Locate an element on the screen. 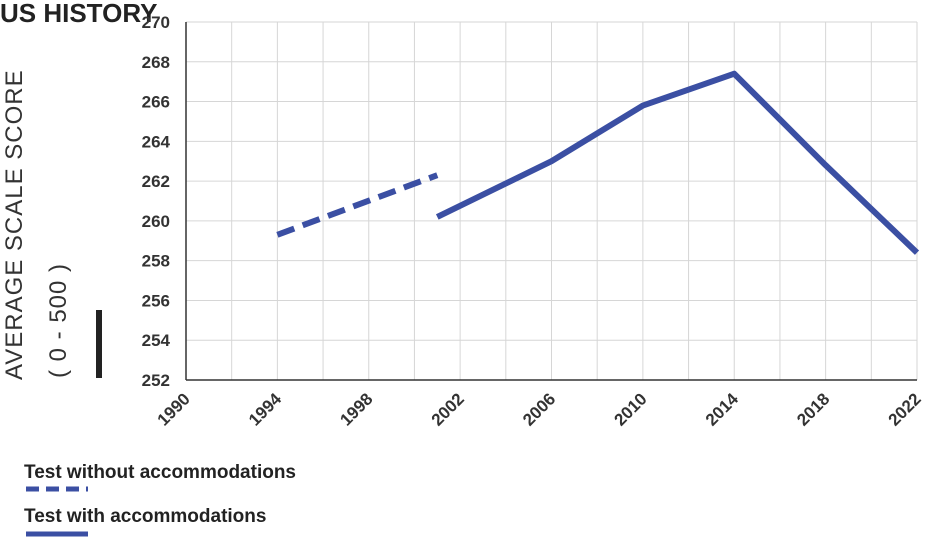  y-tick-label: 252 is located at coordinates (156, 380).